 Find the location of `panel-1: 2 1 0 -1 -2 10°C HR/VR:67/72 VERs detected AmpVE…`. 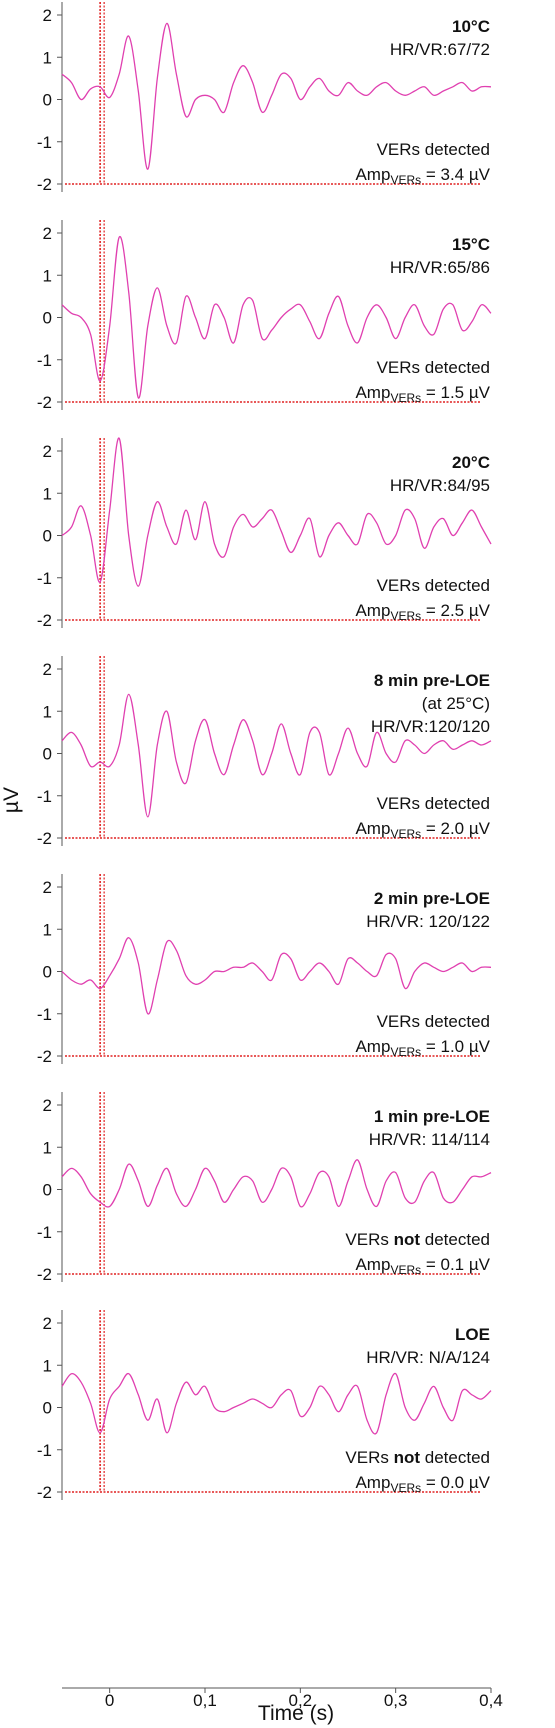

panel-1: 2 1 0 -1 -2 10°C HR/VR:67/72 VERs detected AmpVE… is located at coordinates (264, 98).